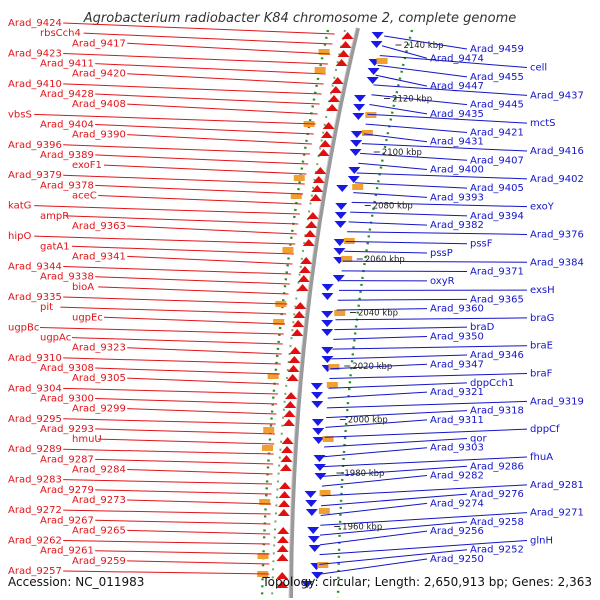 The image size is (600, 600). Describe the element at coordinates (99, 104) in the screenshot. I see `gene-label-arad-9408: Arad_9408` at that location.